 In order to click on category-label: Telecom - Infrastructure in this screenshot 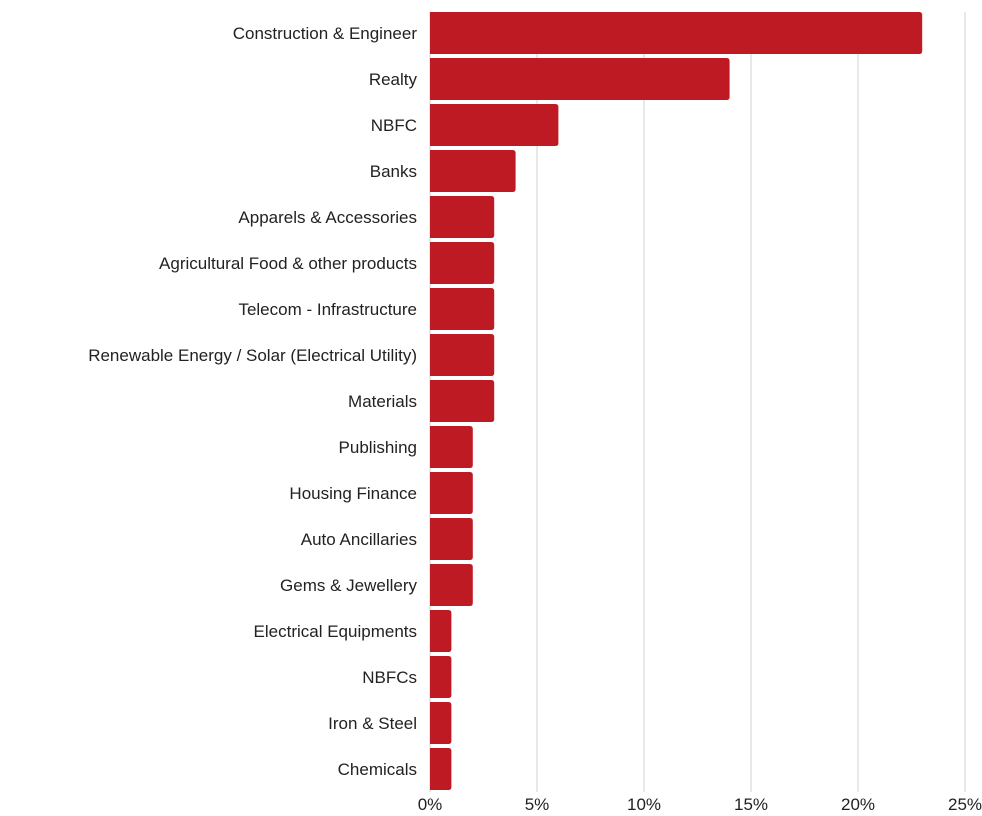, I will do `click(327, 309)`.